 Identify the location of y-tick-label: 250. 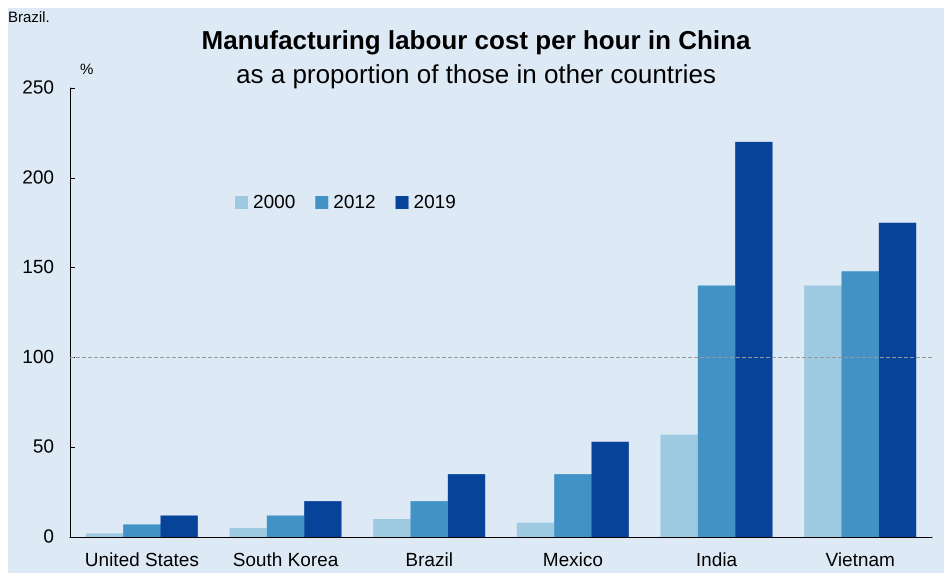
(38, 88).